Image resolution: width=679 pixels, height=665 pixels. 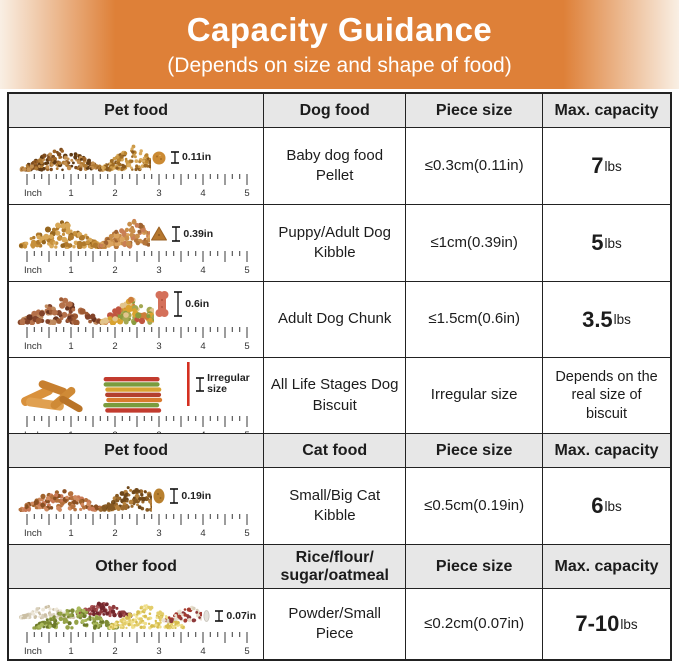 I want to click on piece-size-value: Irregular size, so click(x=475, y=395).